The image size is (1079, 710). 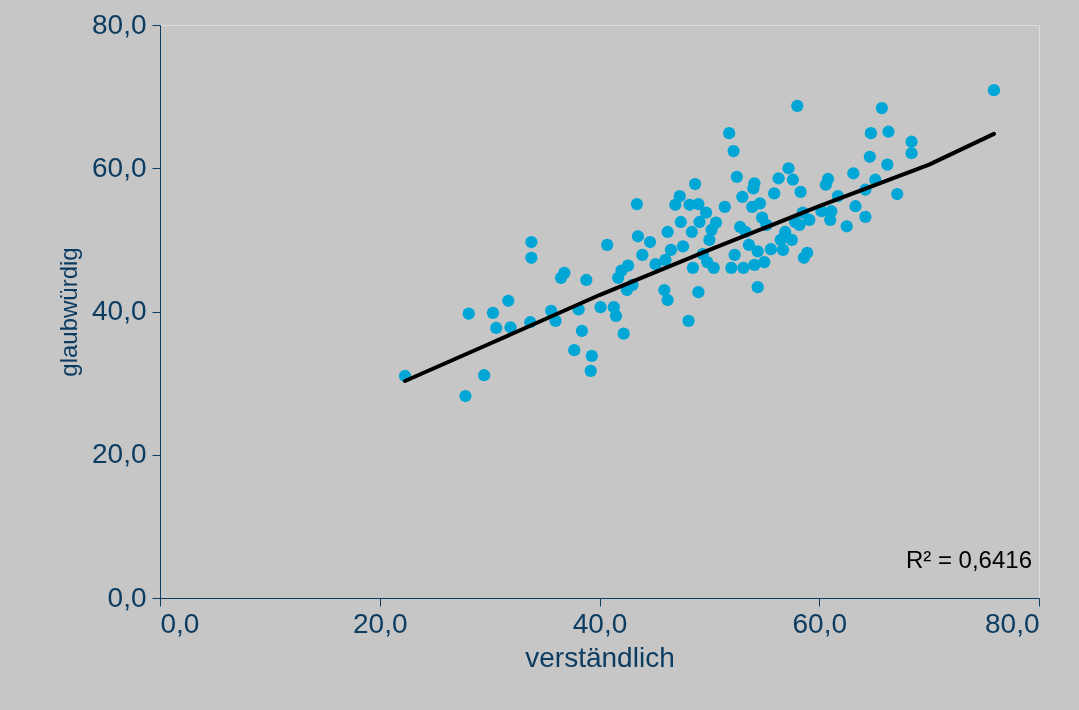 What do you see at coordinates (180, 623) in the screenshot?
I see `x-tick-label: 0,0` at bounding box center [180, 623].